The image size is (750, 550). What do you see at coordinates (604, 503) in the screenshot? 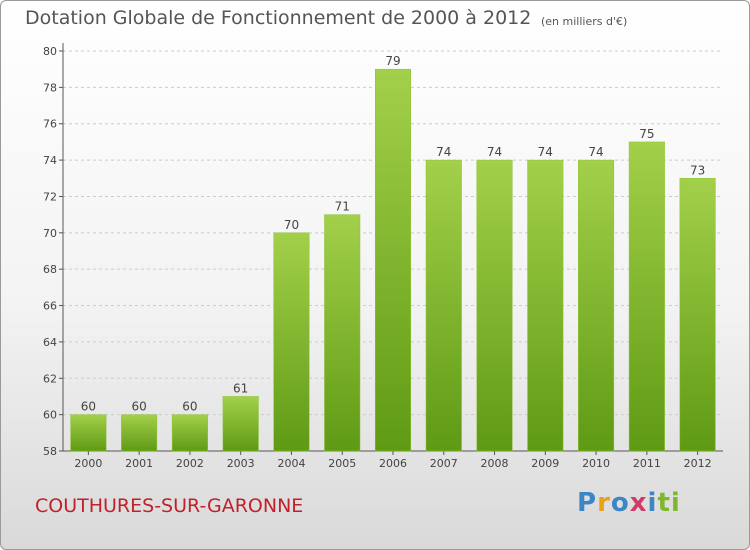
I see `logo-letter: r` at bounding box center [604, 503].